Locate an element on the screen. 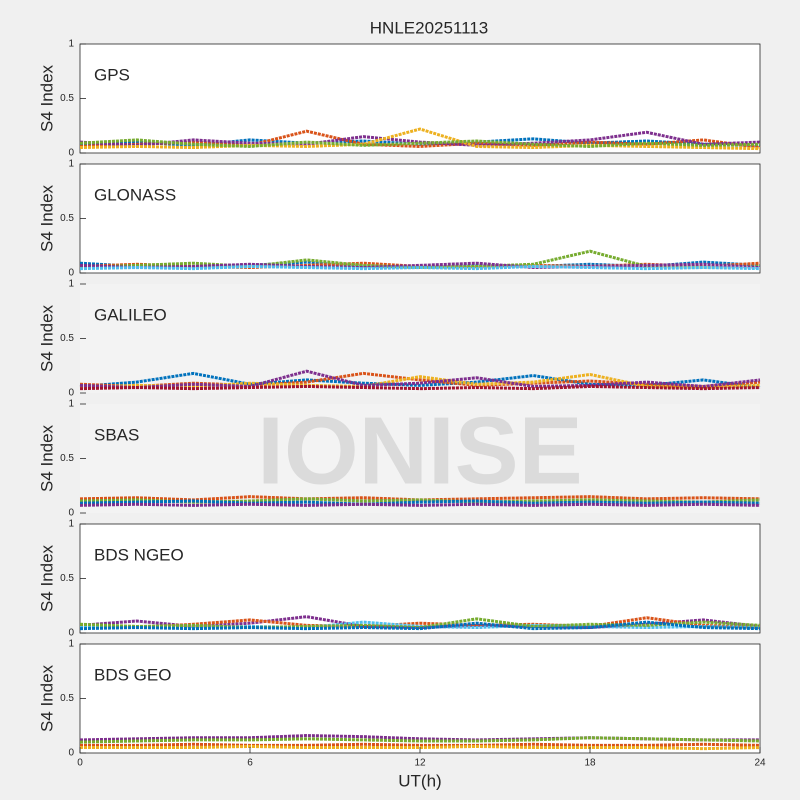 Image resolution: width=800 pixels, height=800 pixels. panel-label: BDS NGEO is located at coordinates (139, 554).